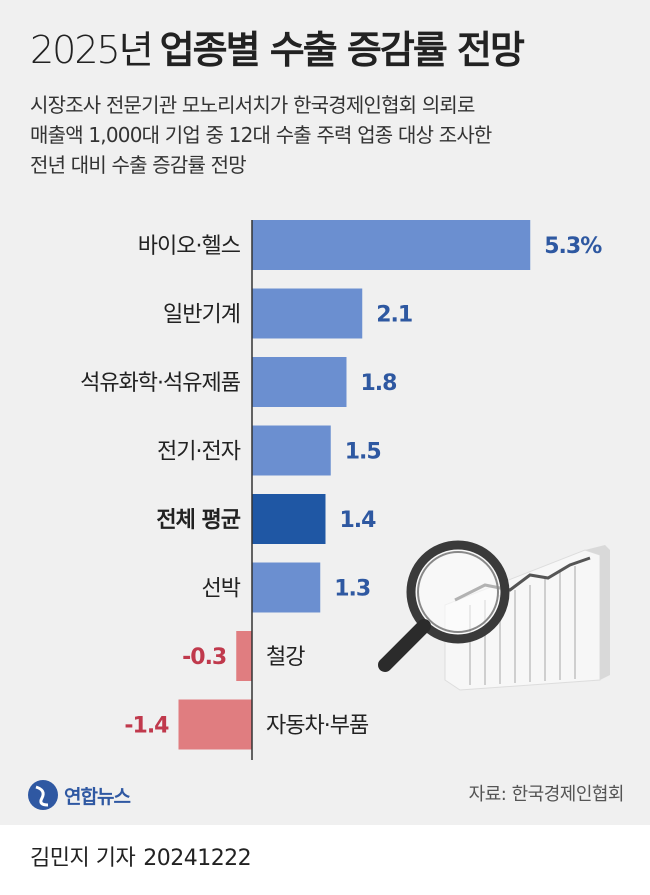  I want to click on subtitle-line: 매출액 1,000대 기업 중 12대 수출 주력 업종 대상 조사한, so click(261, 135).